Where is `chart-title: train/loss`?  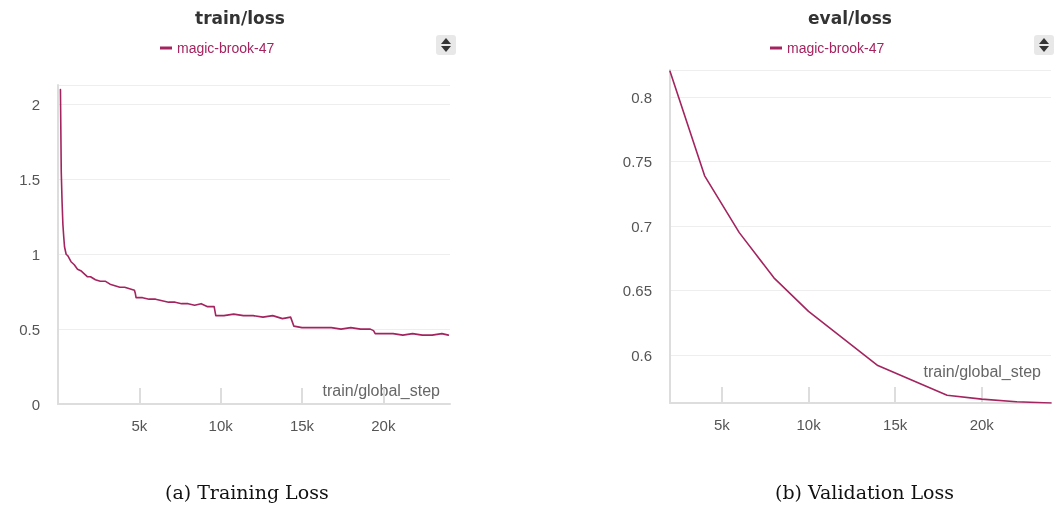 chart-title: train/loss is located at coordinates (240, 17).